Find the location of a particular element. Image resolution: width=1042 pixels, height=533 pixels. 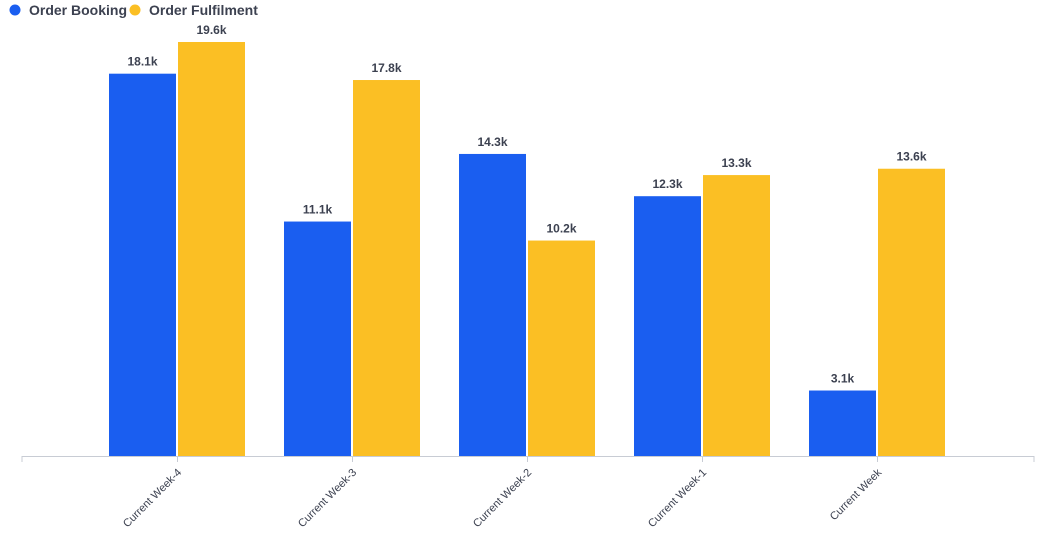

legend: Order Booking Order Fulfilment is located at coordinates (133, 10).